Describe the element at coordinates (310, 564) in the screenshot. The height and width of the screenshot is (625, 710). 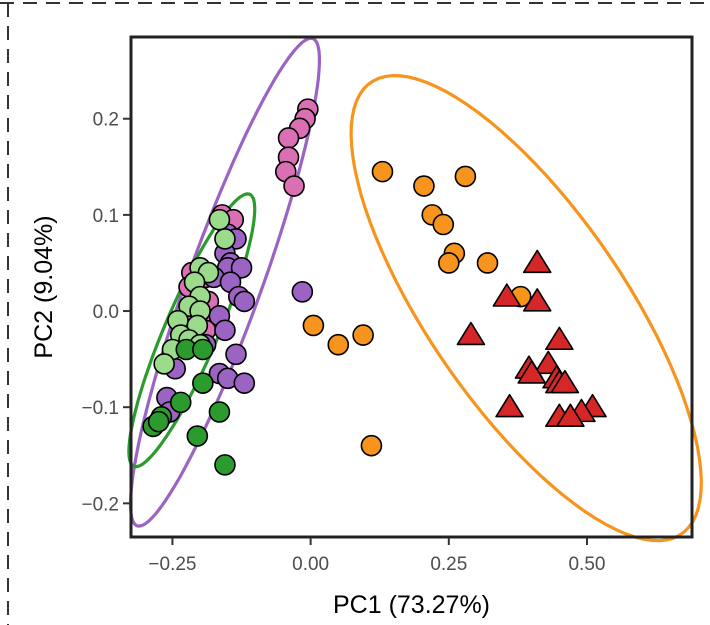
I see `x-tick-label: 0.00` at that location.